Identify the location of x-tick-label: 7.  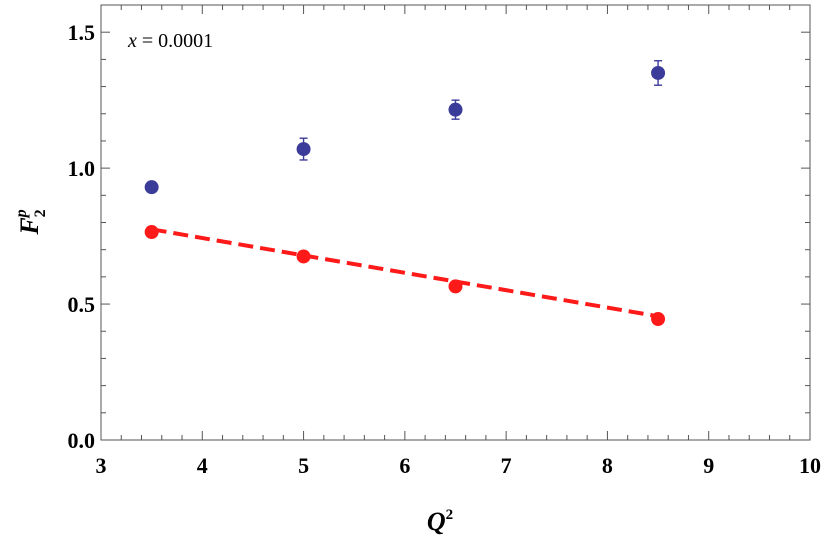
(506, 465).